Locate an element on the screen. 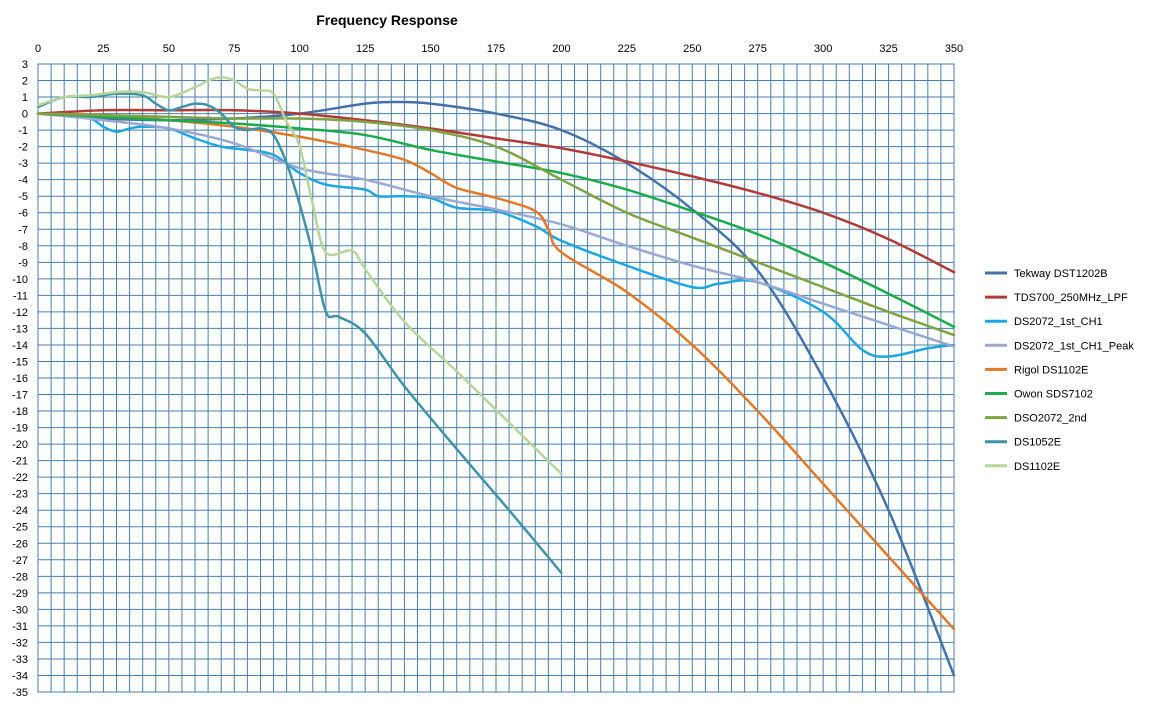  y-tick-label: -12 is located at coordinates (20, 313).